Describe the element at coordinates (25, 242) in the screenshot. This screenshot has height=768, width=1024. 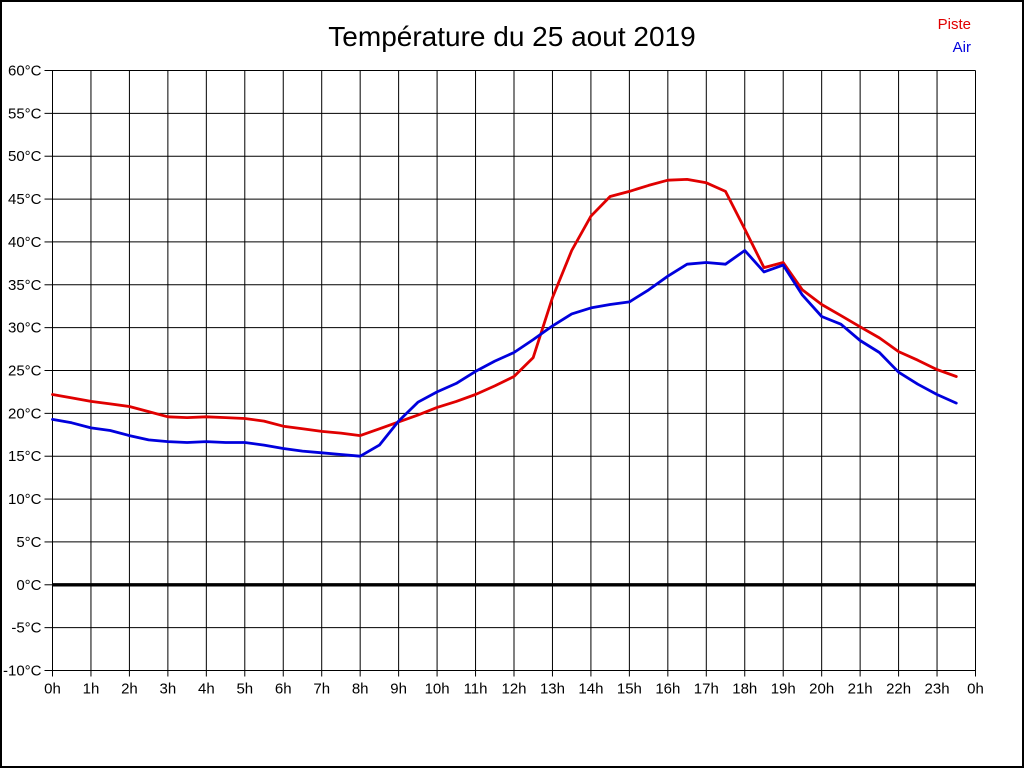
I see `y-tick-label: 40°C` at that location.